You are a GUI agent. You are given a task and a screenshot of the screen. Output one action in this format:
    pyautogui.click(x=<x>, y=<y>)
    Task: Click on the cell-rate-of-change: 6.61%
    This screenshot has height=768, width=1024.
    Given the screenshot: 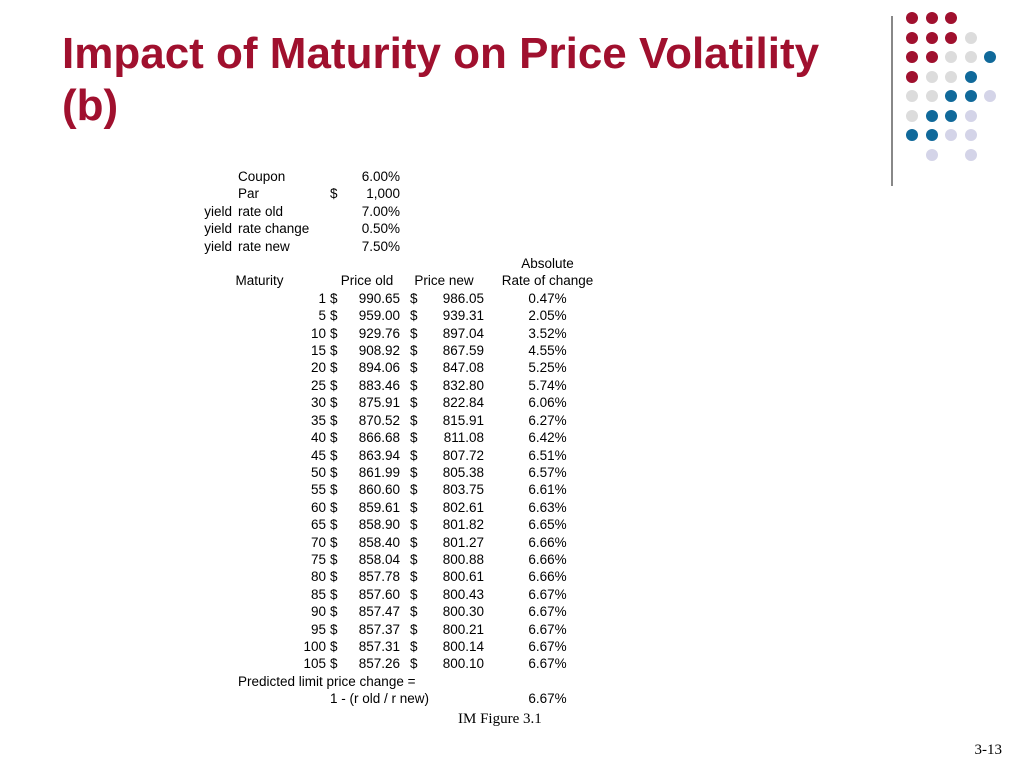 What is the action you would take?
    pyautogui.click(x=547, y=490)
    